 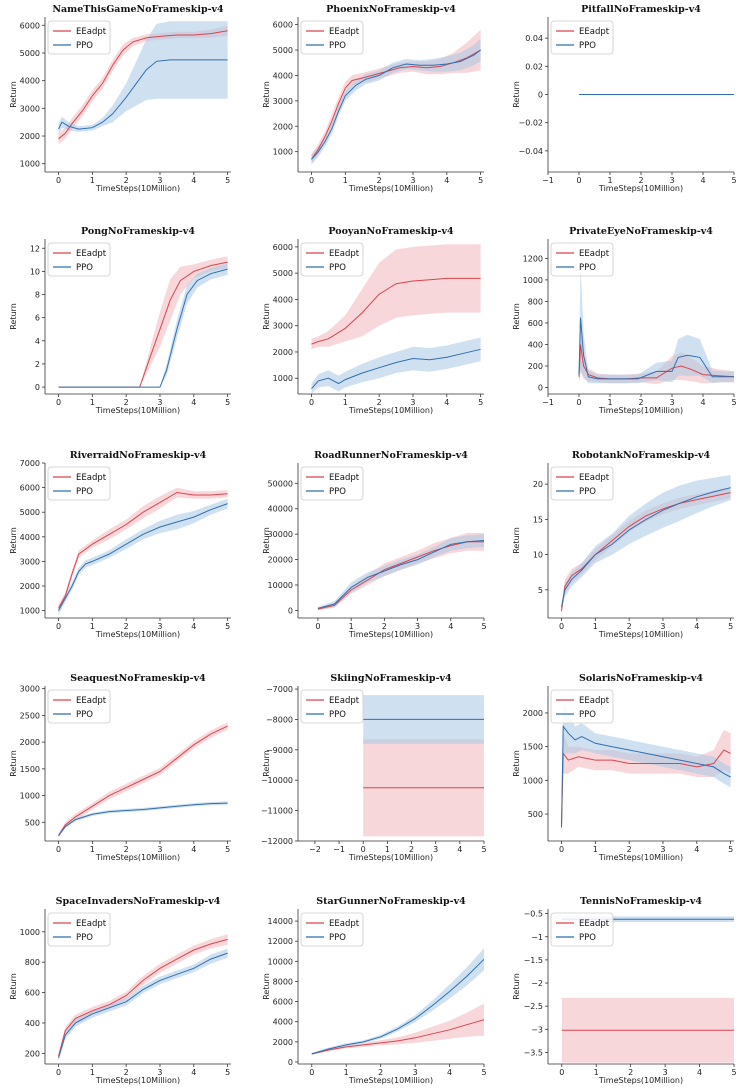 I want to click on series-band-ppo, so click(x=143, y=819).